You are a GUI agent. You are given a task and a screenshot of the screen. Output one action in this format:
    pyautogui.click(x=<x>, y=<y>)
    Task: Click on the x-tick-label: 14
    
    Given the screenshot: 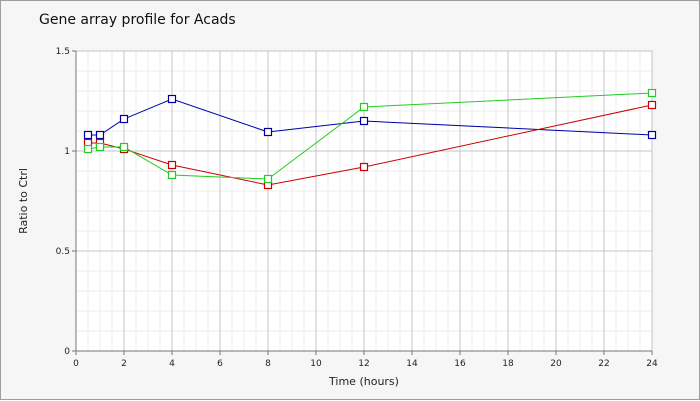 What is the action you would take?
    pyautogui.click(x=412, y=364)
    